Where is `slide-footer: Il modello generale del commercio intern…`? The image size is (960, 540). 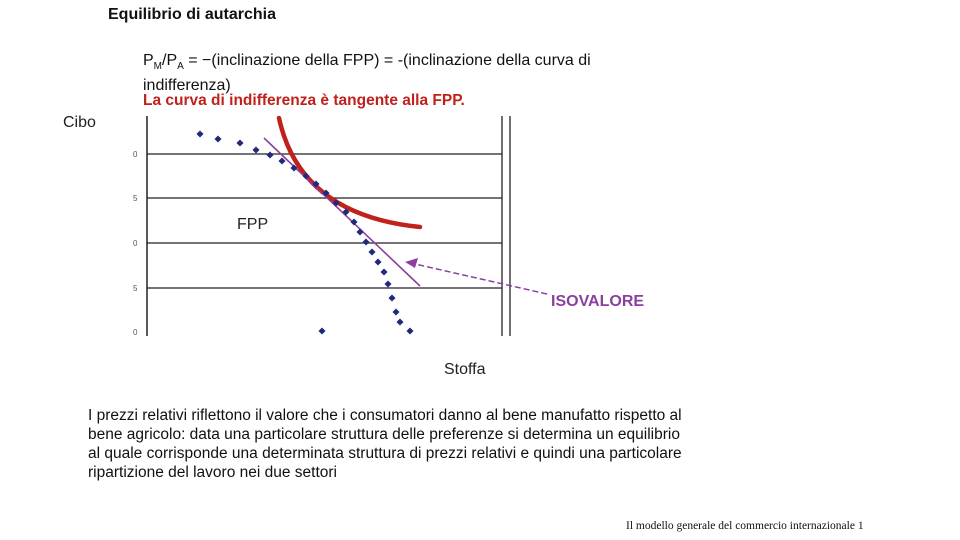
slide-footer: Il modello generale del commercio intern… is located at coordinates (745, 526).